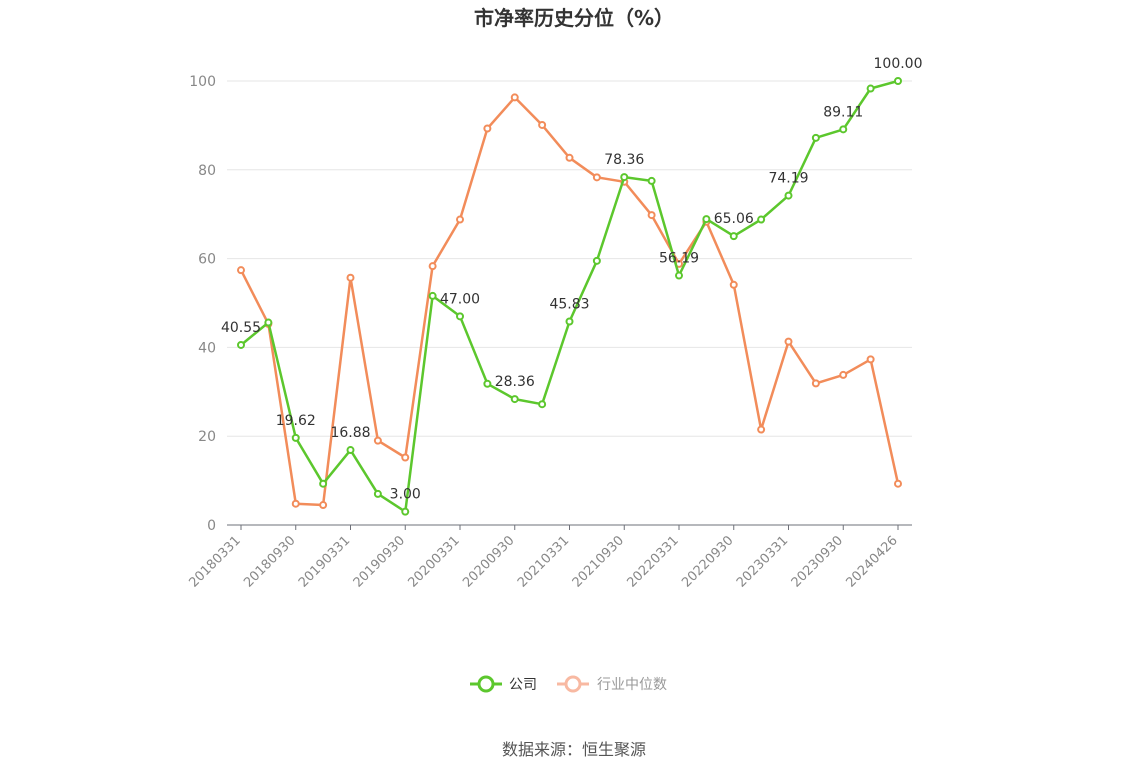  Describe the element at coordinates (871, 561) in the screenshot. I see `x-tick-label: 20240426` at that location.